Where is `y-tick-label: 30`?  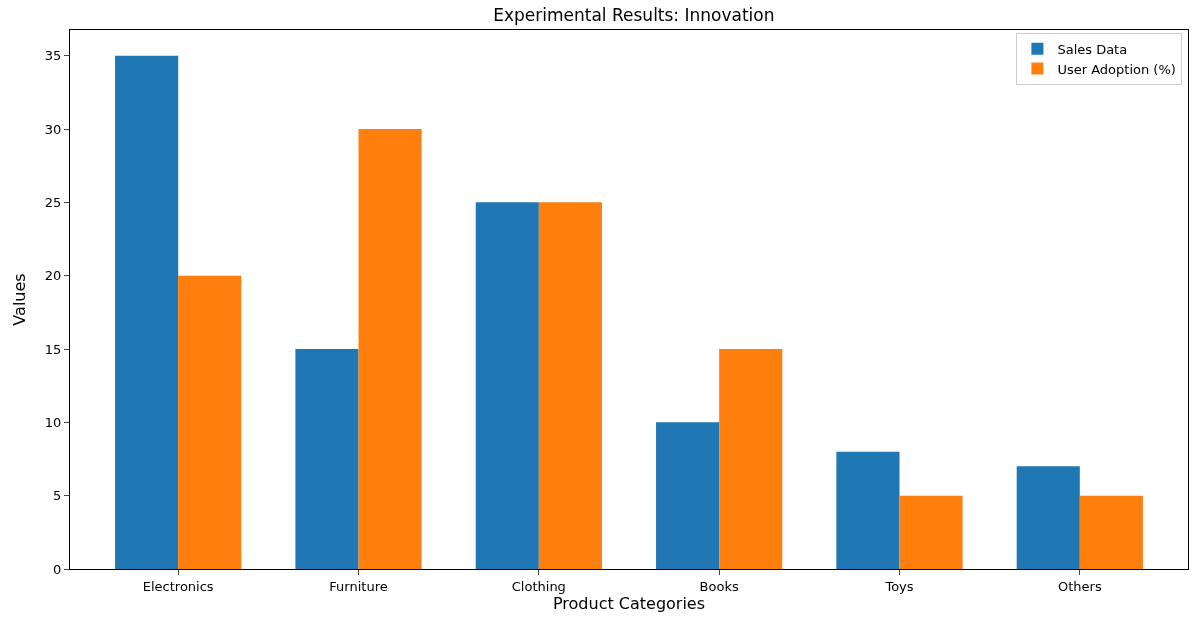
y-tick-label: 30 is located at coordinates (53, 129).